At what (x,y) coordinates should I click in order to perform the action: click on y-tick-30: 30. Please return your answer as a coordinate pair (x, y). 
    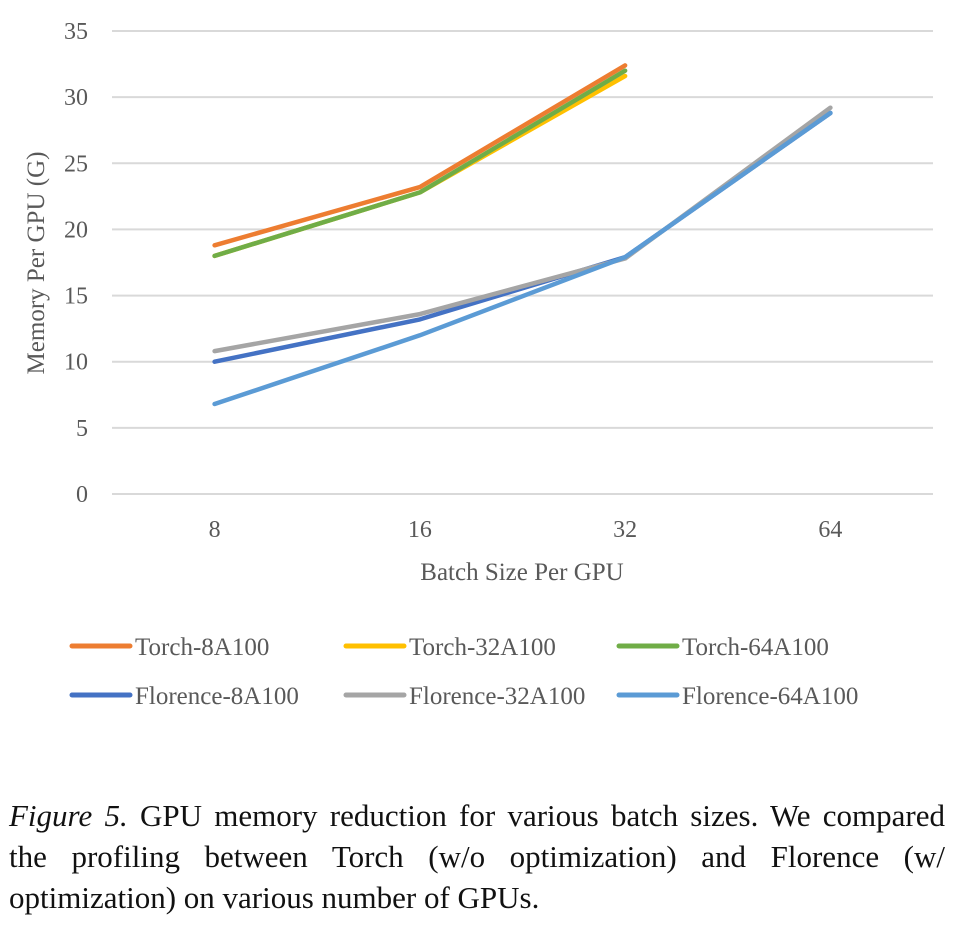
    Looking at the image, I should click on (76, 98).